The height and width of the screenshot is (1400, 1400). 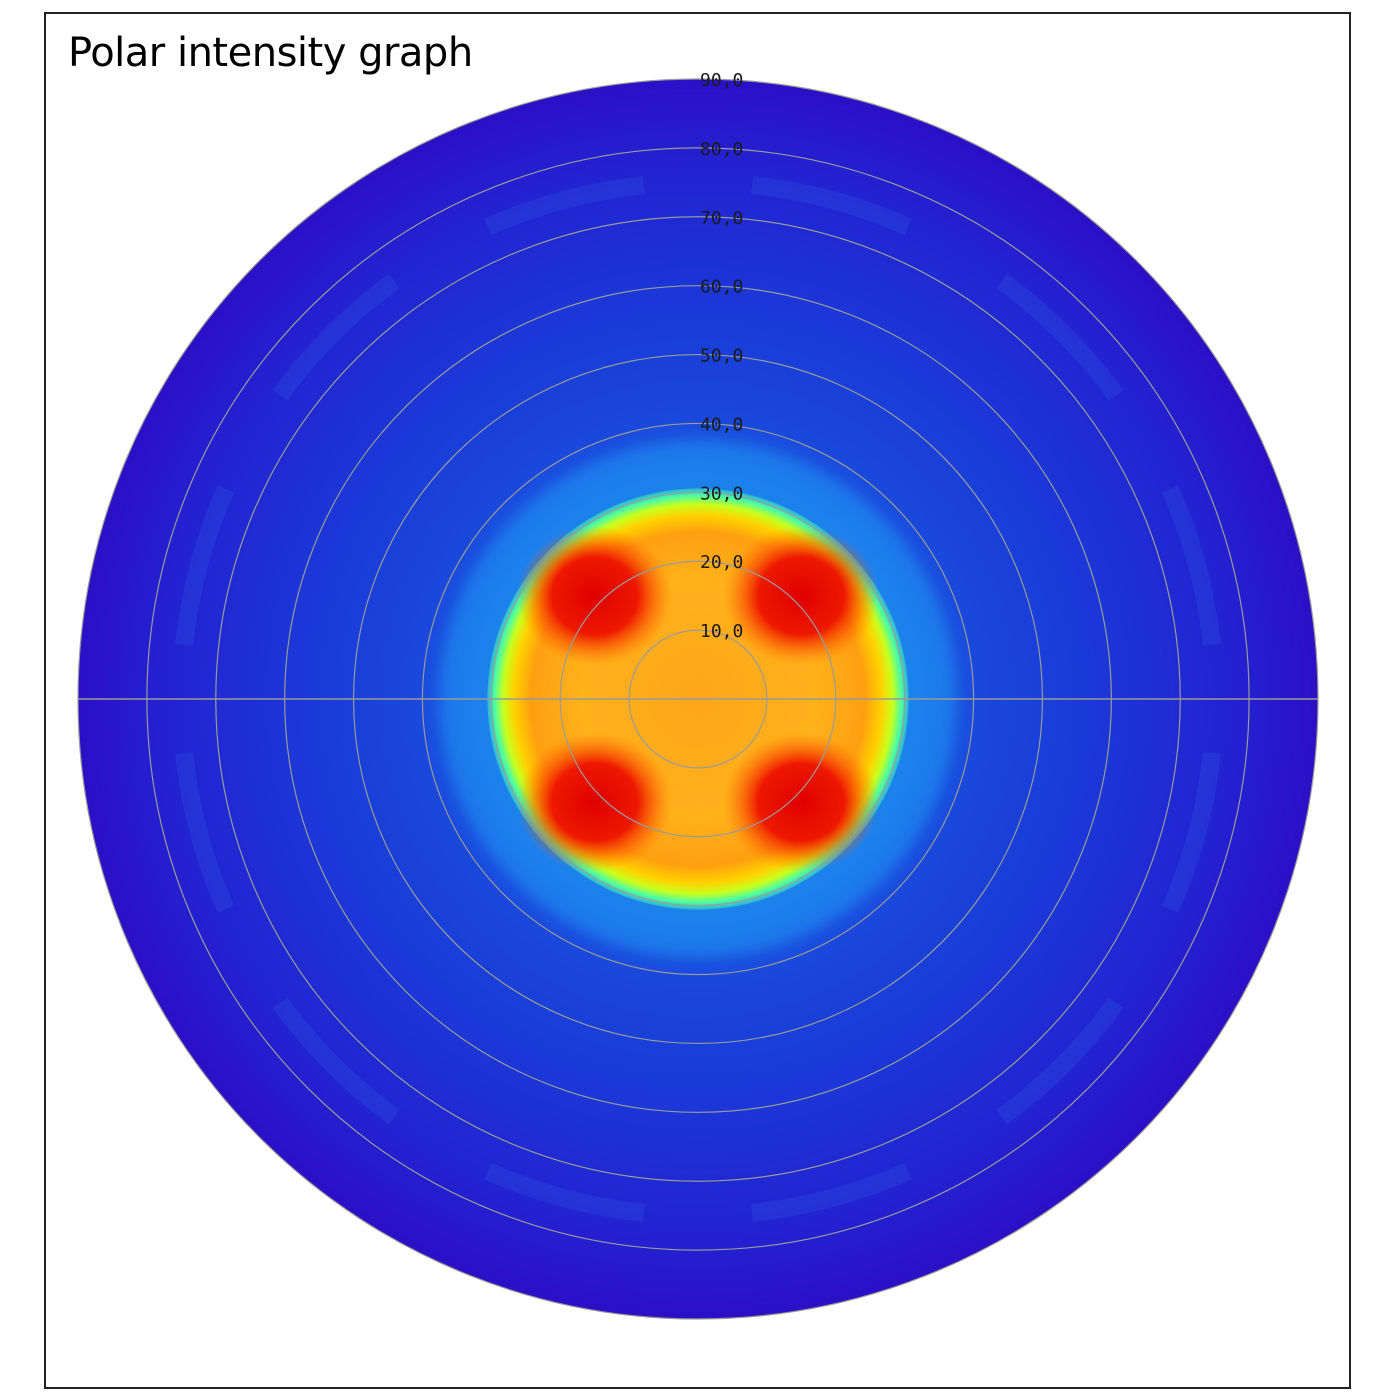 What do you see at coordinates (721, 80) in the screenshot?
I see `radial-tick-label: 90,0` at bounding box center [721, 80].